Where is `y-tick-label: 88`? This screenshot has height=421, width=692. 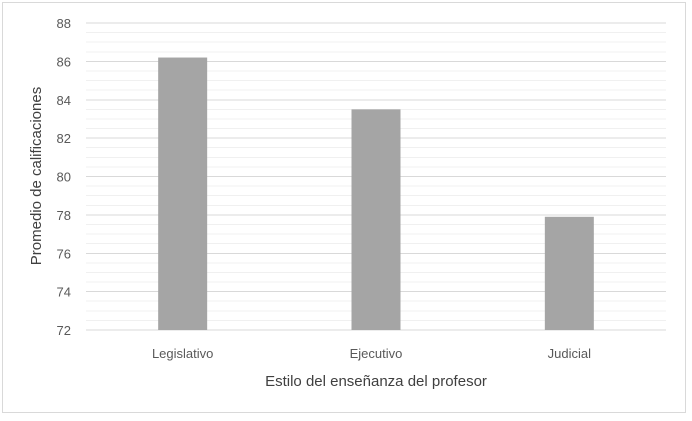
y-tick-label: 88 is located at coordinates (64, 23).